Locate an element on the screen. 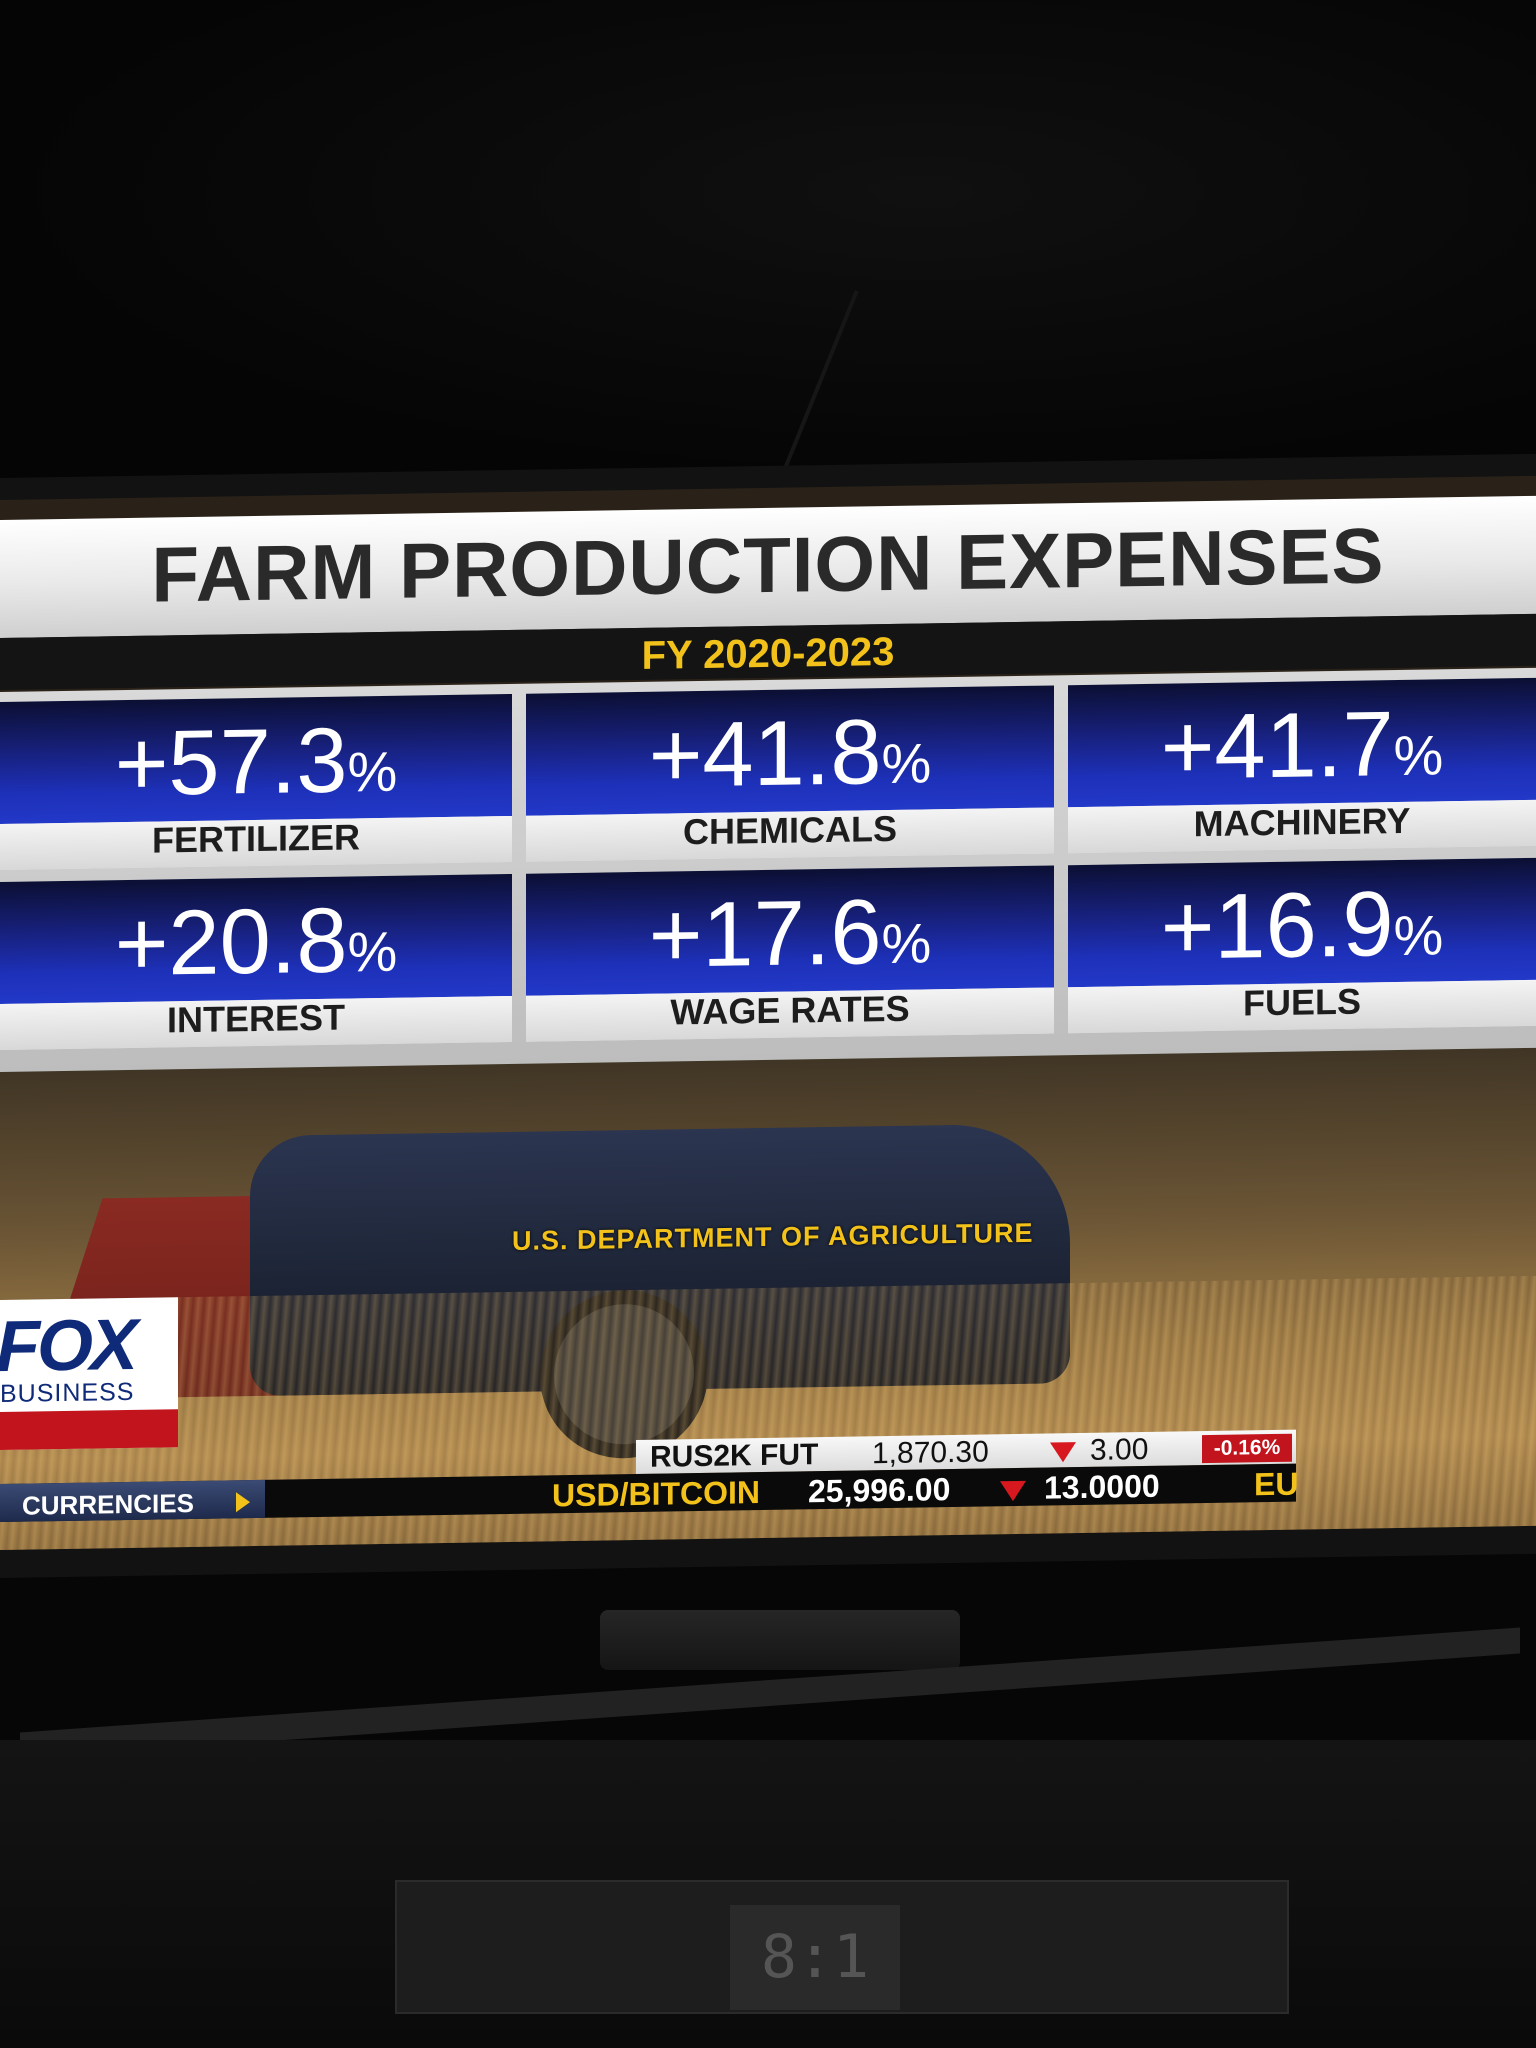  stat-value: +41.8% is located at coordinates (790, 754).